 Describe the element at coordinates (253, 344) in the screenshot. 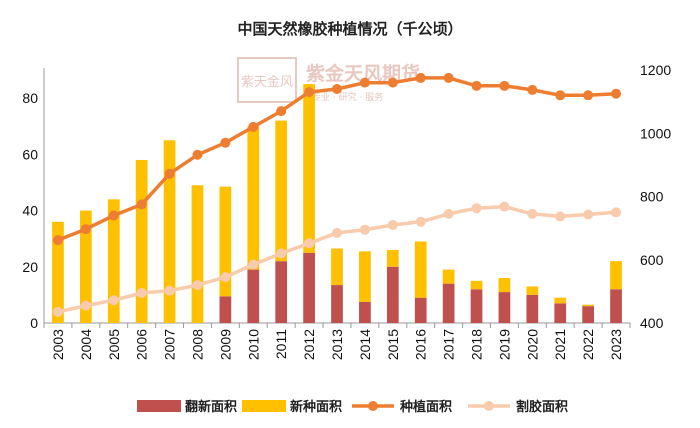

I see `x-tick-label: 2010` at that location.